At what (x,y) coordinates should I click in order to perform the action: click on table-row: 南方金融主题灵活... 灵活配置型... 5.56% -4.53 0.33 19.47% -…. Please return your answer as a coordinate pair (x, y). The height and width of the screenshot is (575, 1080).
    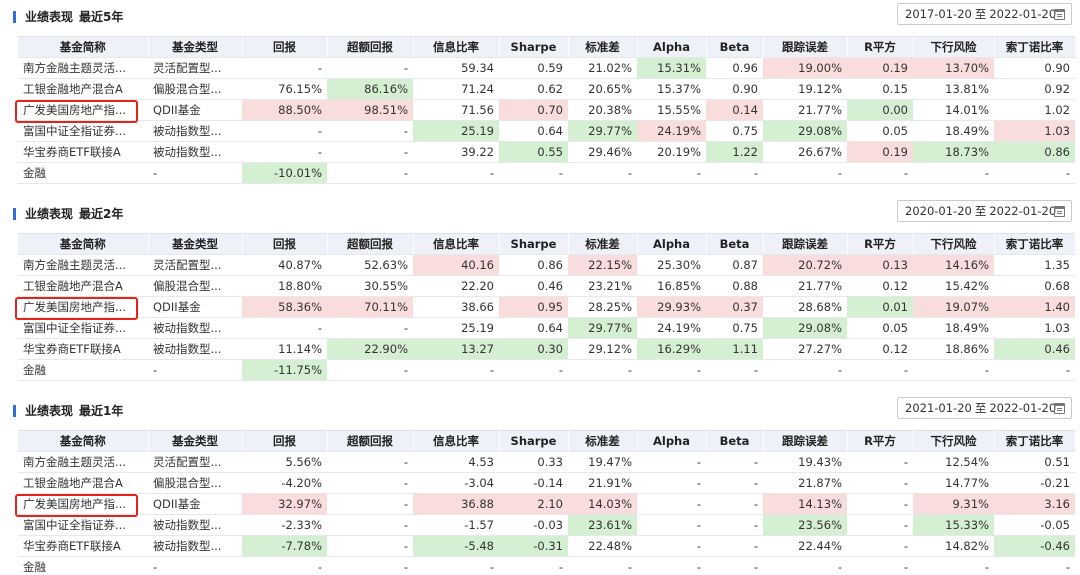
    Looking at the image, I should click on (546, 462).